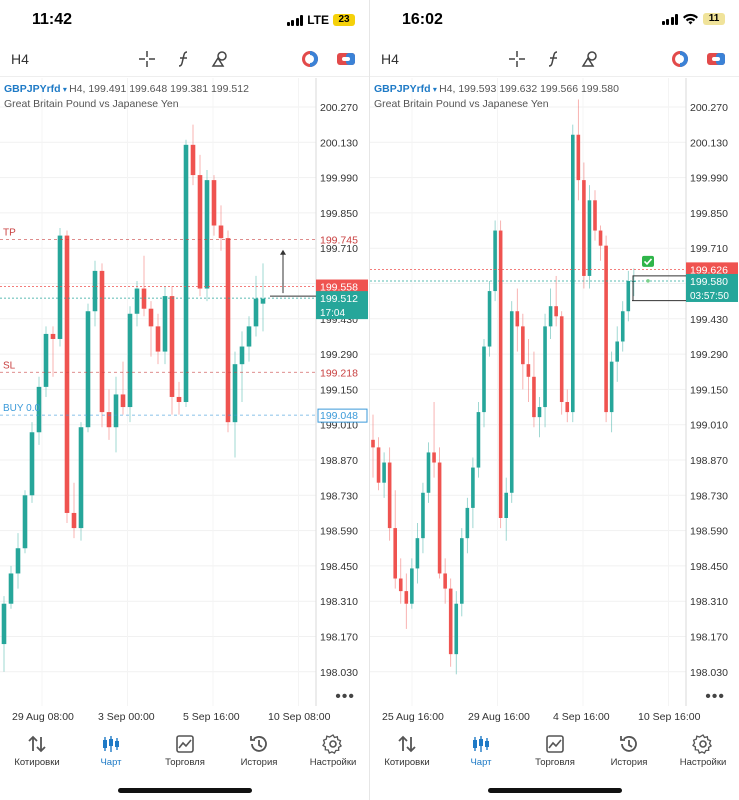  Describe the element at coordinates (529, 89) in the screenshot. I see `ohlc-values: H4, 199.593 199.632 199.566 199.580` at that location.